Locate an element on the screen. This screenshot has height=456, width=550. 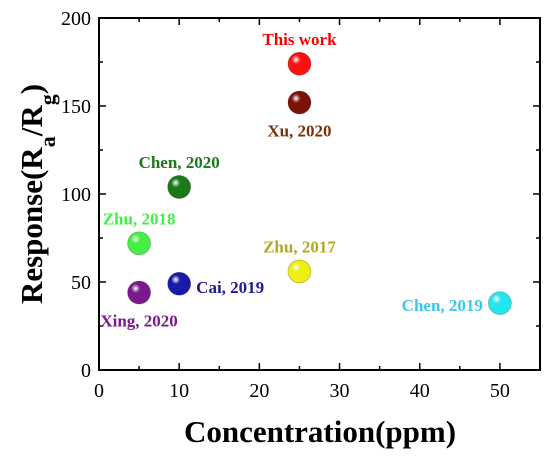
point-label: Chen, 2019 is located at coordinates (442, 305).